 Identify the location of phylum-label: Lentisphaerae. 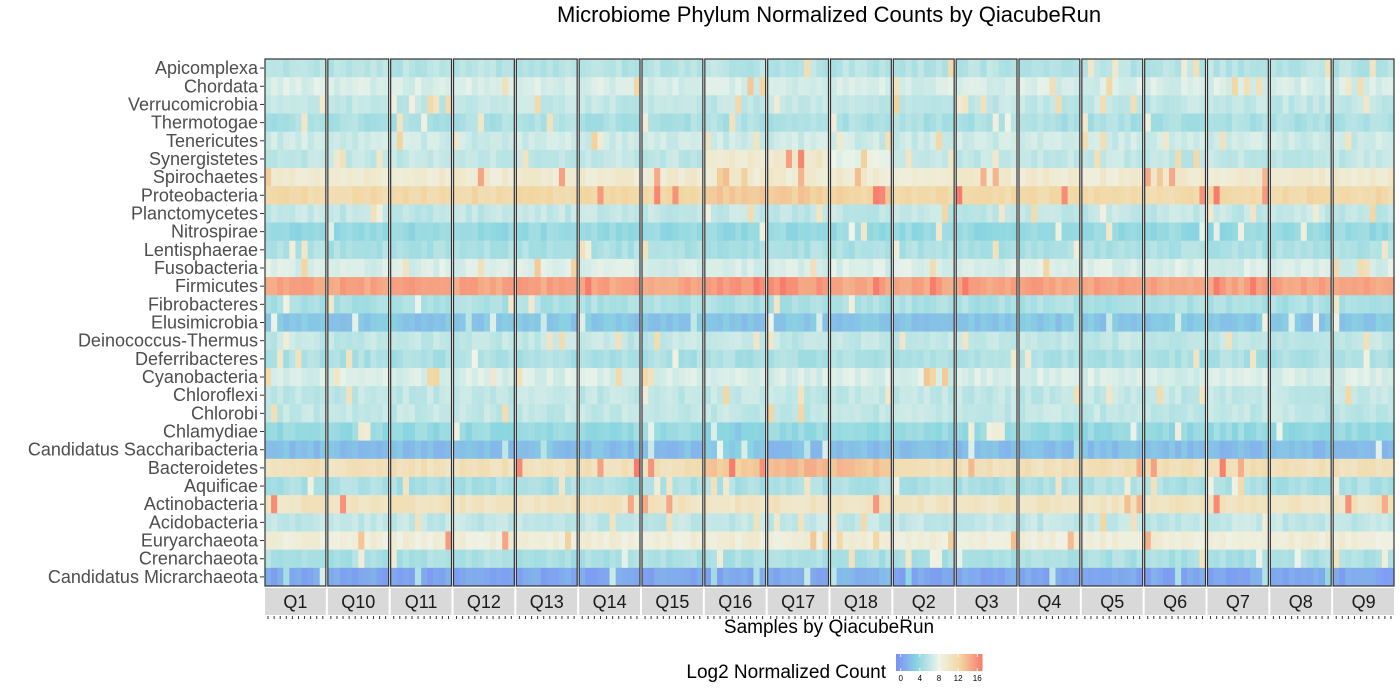
(201, 250).